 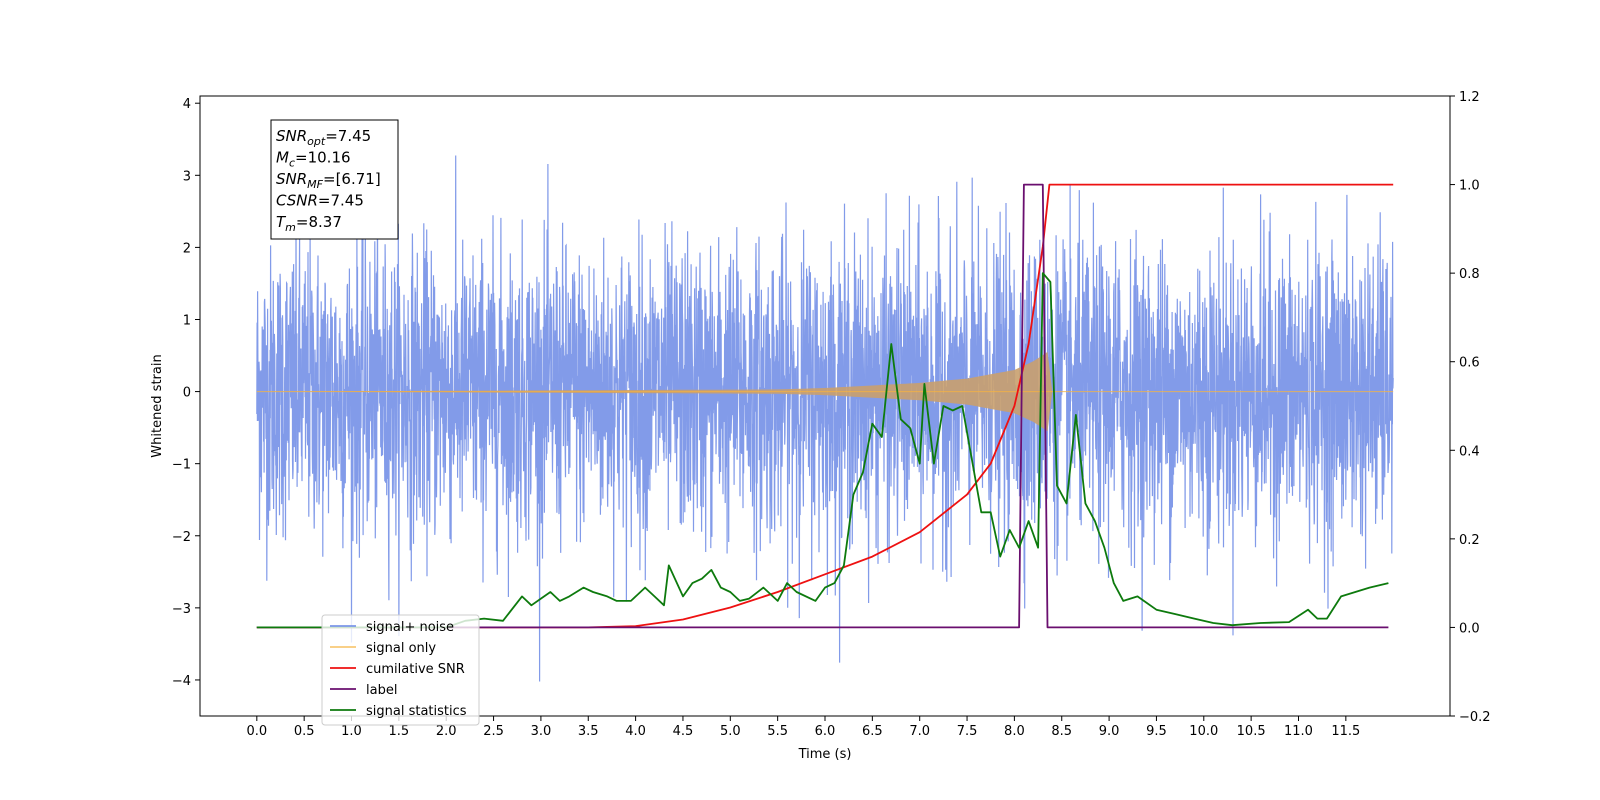 I want to click on info-line: Tm=8.37, so click(x=309, y=223).